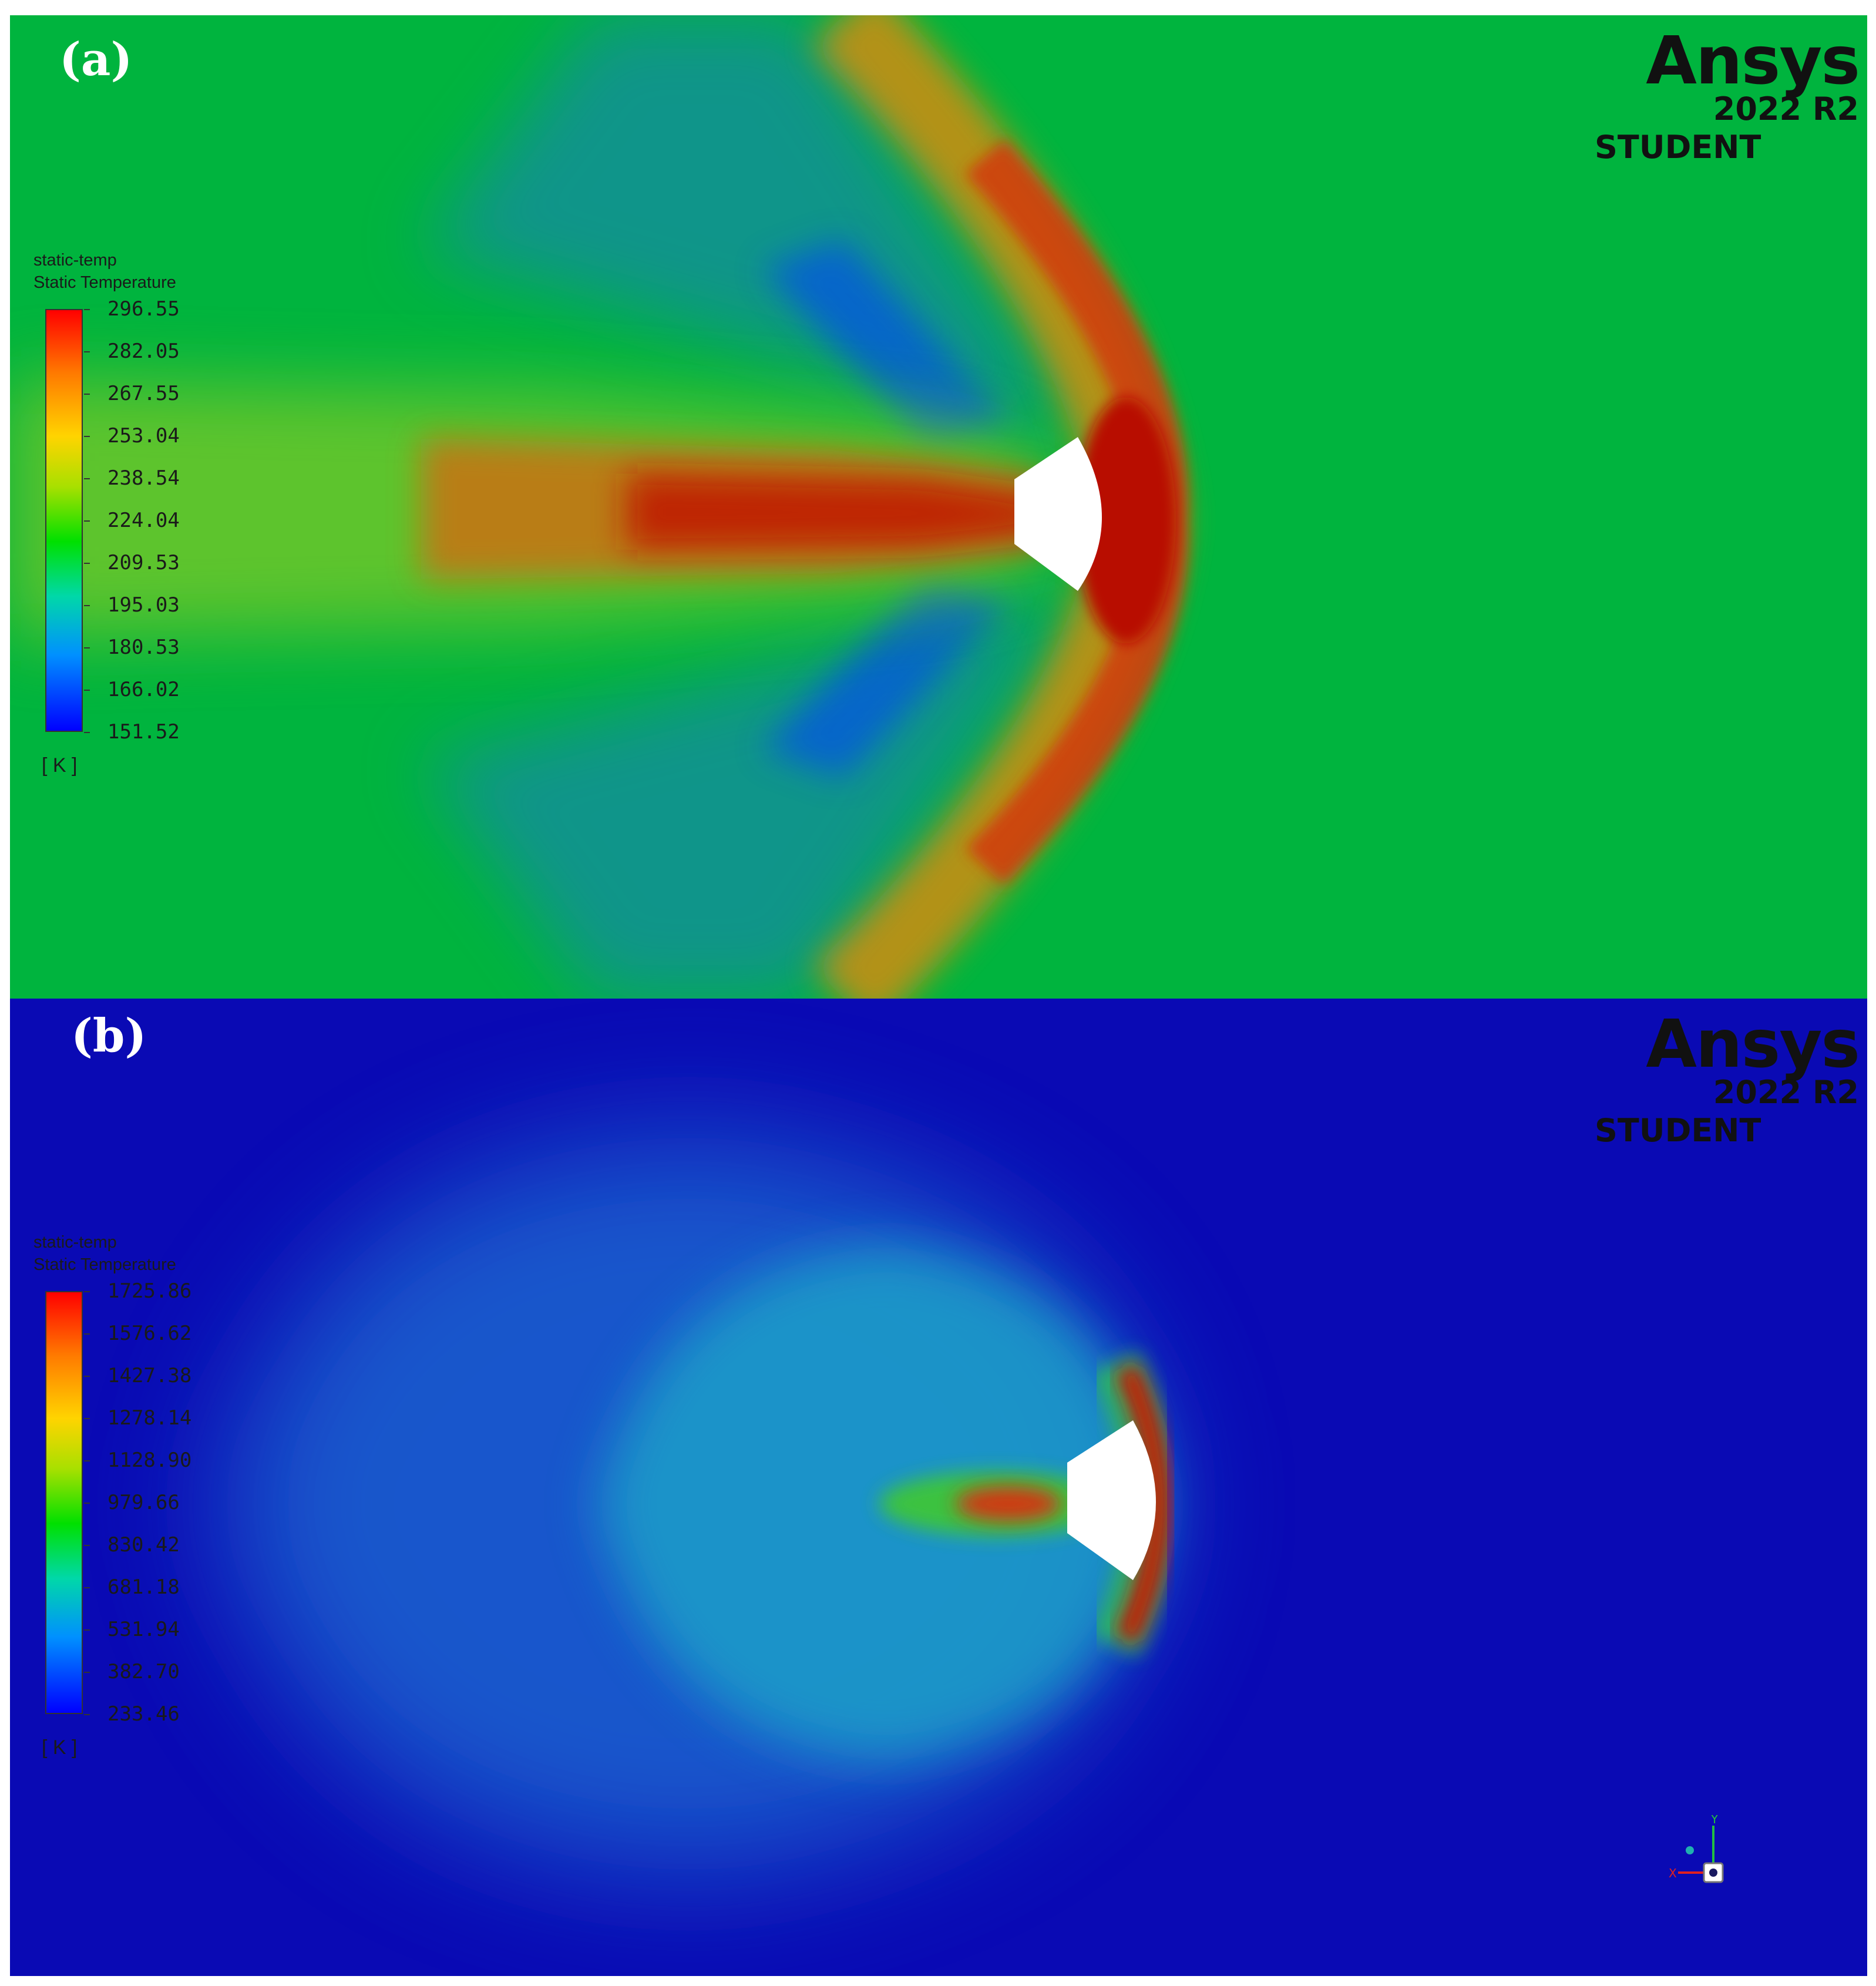  What do you see at coordinates (132, 1502) in the screenshot?
I see `legend-tick: 979.66` at bounding box center [132, 1502].